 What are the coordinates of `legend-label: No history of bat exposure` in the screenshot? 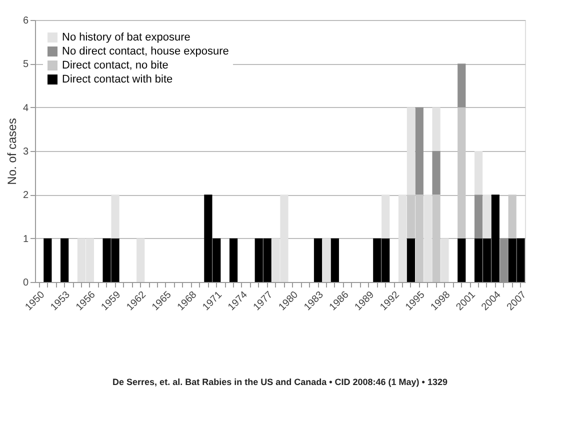 It's located at (126, 38).